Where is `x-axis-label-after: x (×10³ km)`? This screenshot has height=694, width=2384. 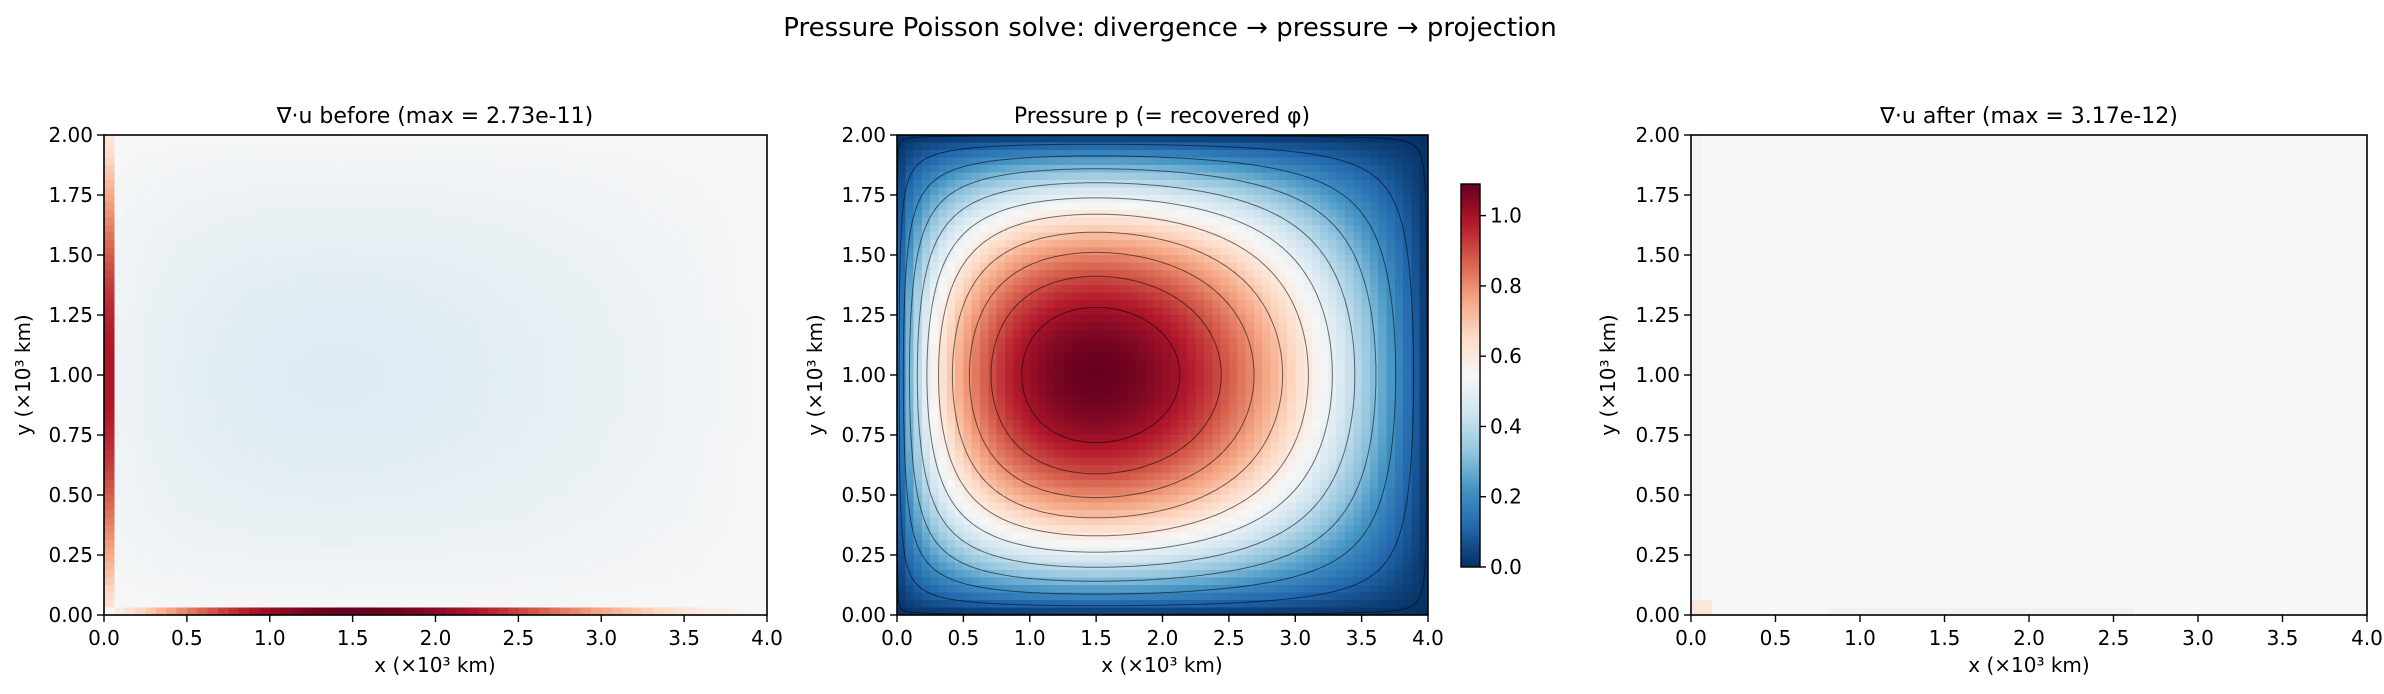
x-axis-label-after: x (×10³ km) is located at coordinates (2028, 665).